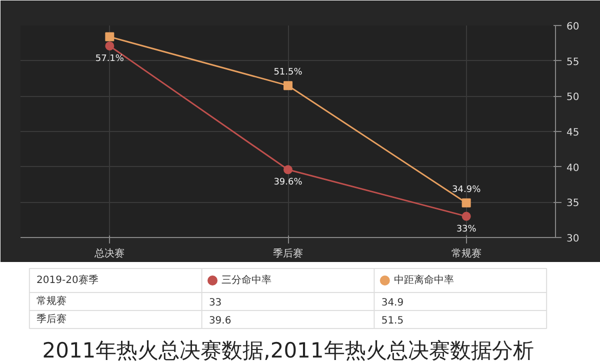  What do you see at coordinates (573, 62) in the screenshot?
I see `y-tick-label: 55` at bounding box center [573, 62].